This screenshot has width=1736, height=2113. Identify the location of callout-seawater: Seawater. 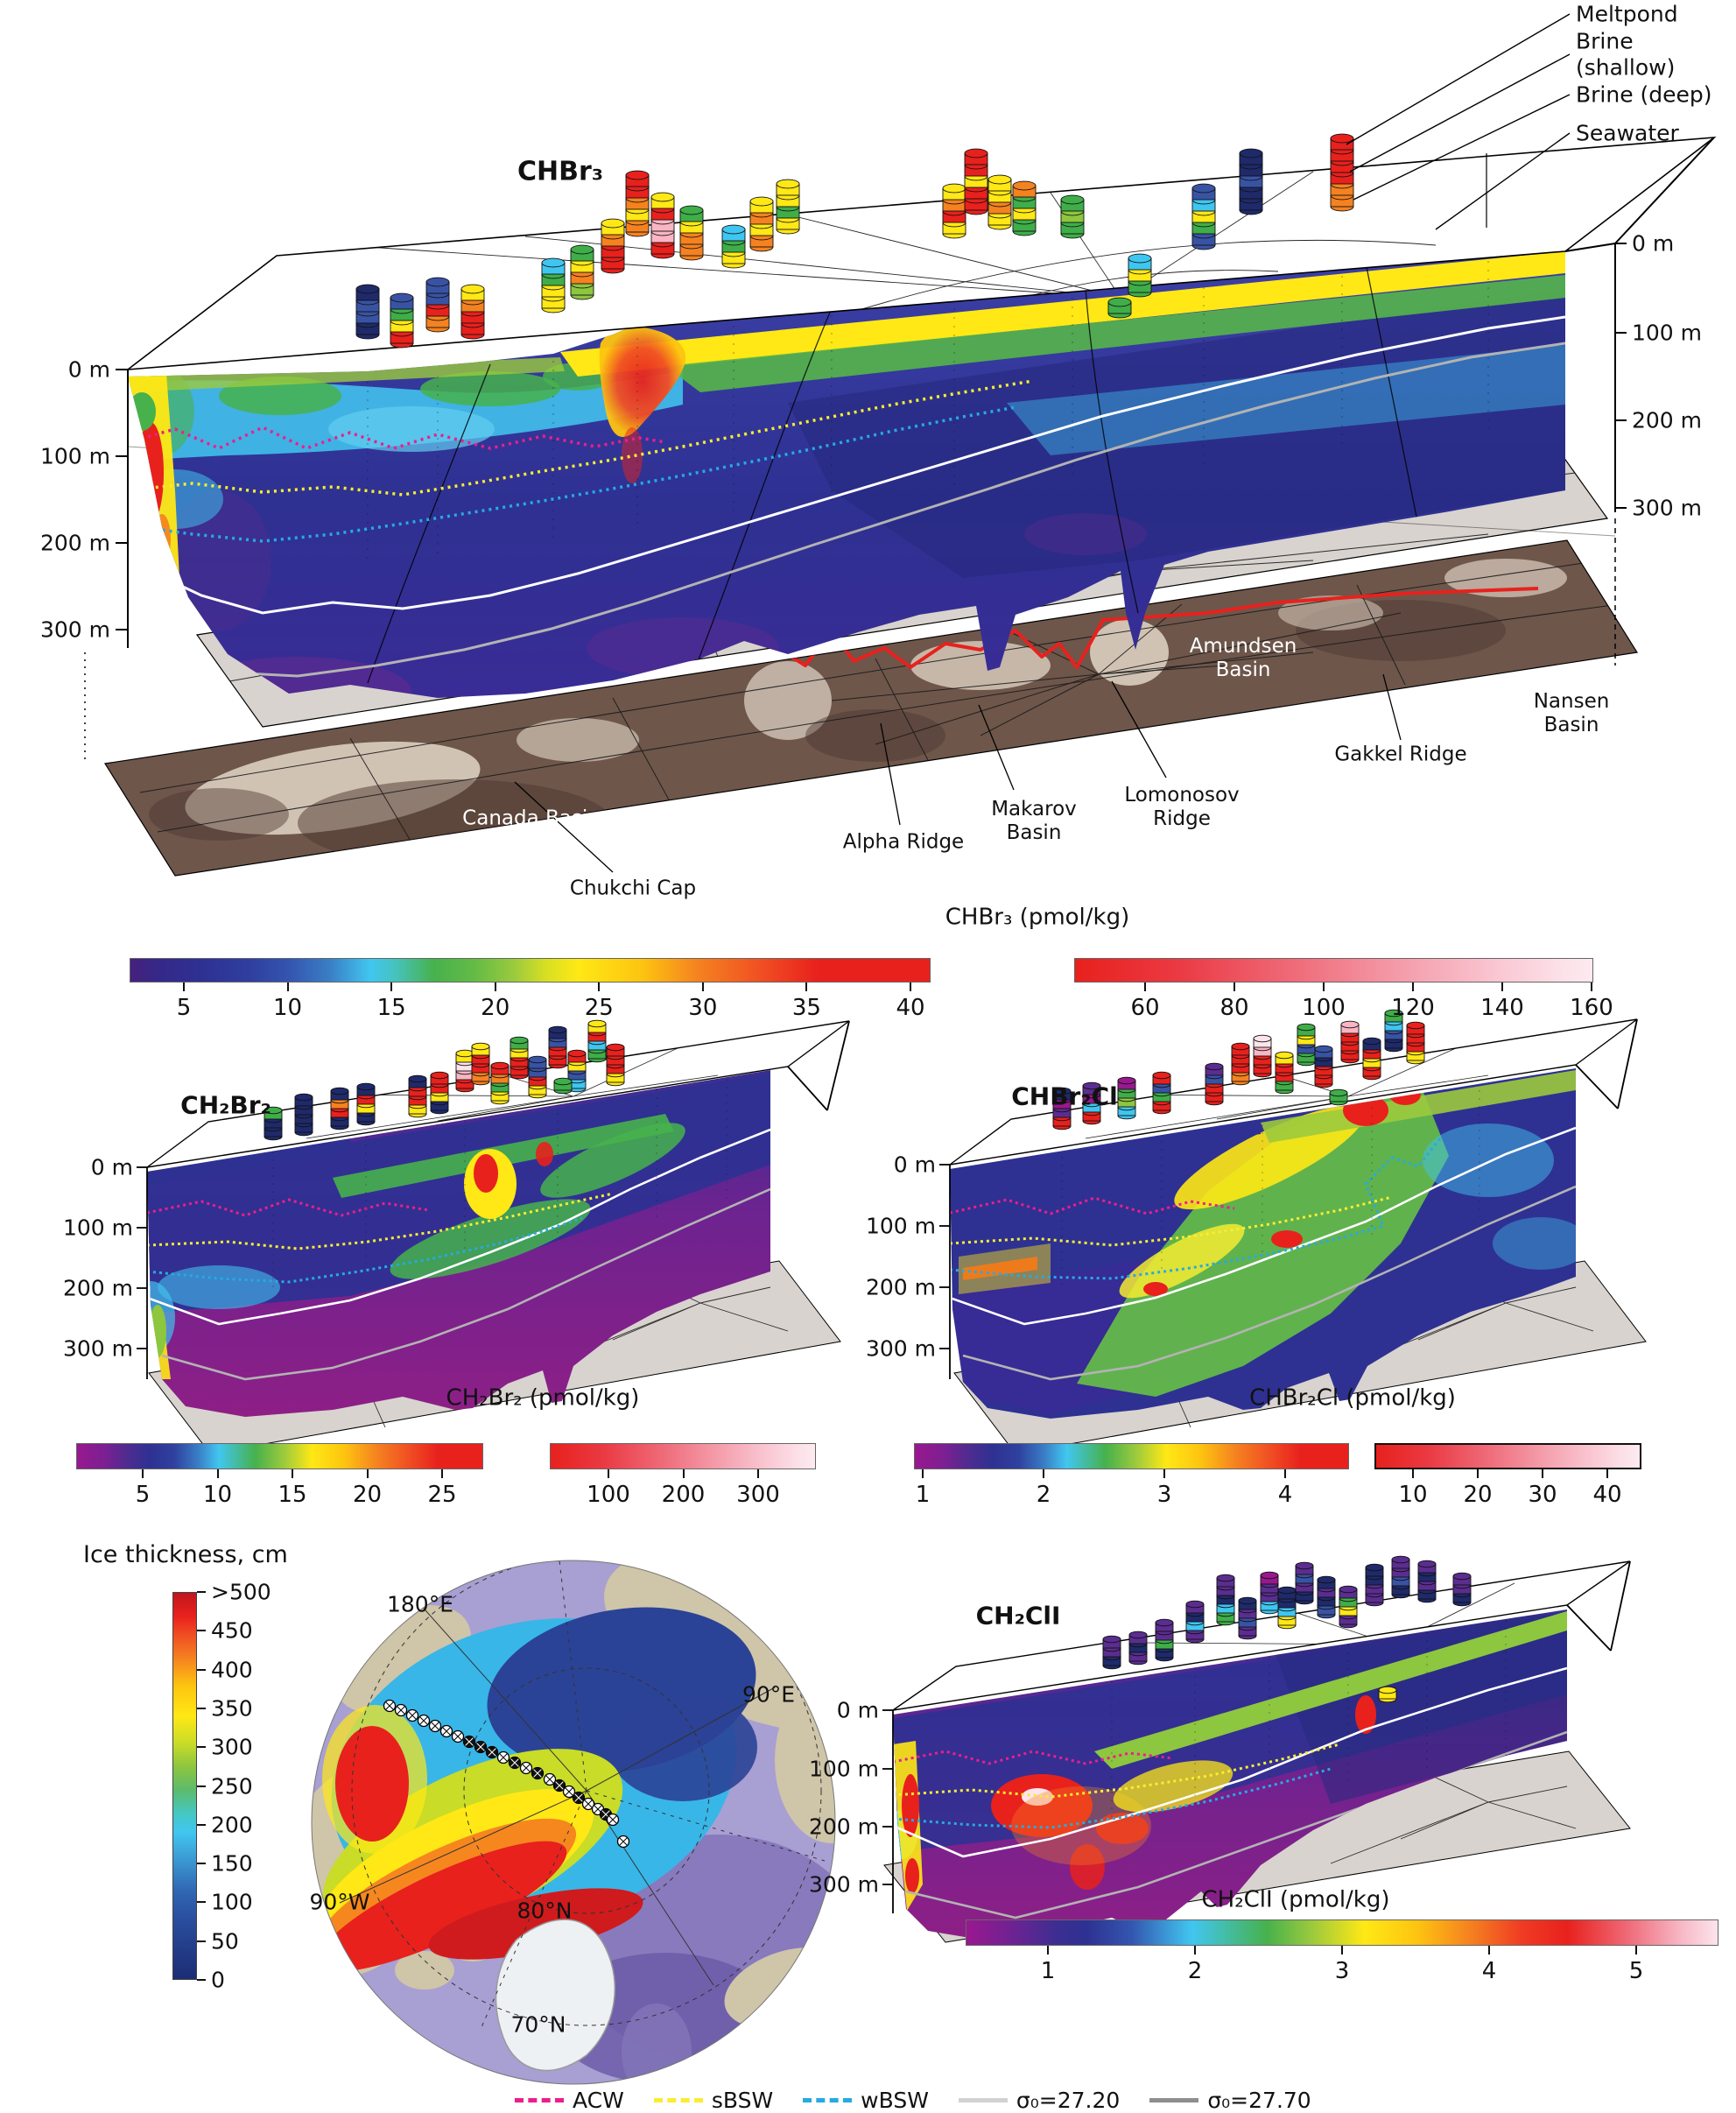
(1627, 133).